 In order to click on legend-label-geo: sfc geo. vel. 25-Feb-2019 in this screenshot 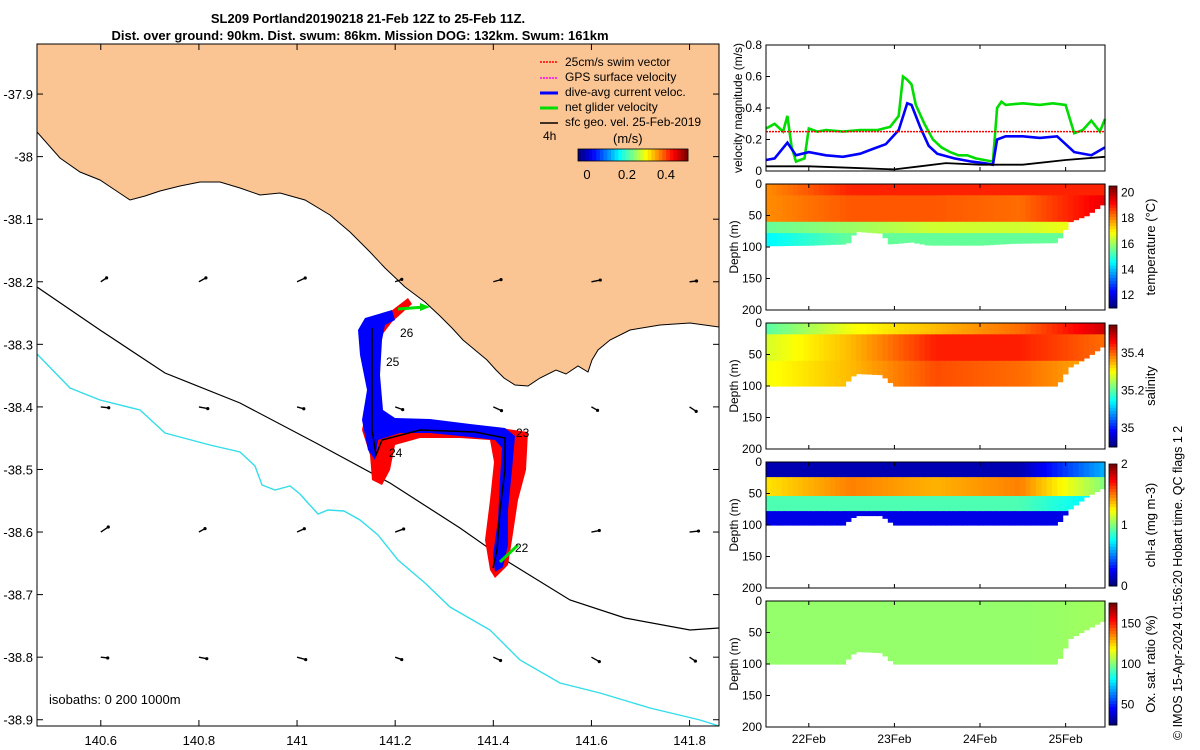, I will do `click(633, 122)`.